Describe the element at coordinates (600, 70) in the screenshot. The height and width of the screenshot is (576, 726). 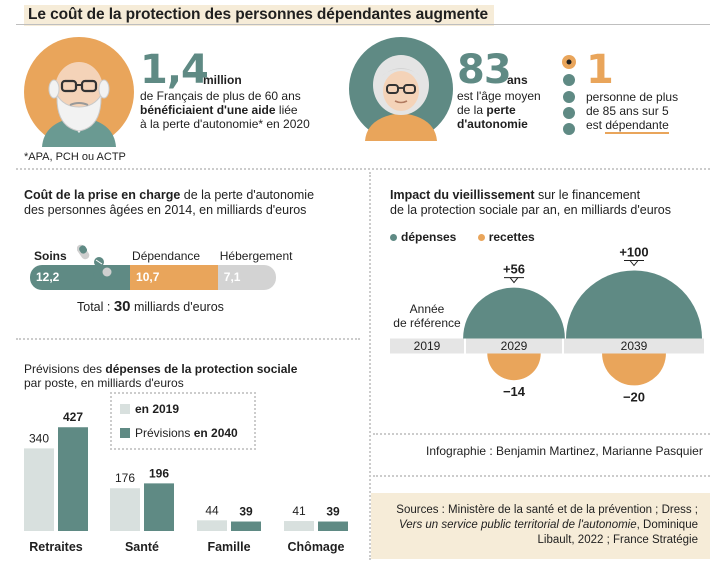
I see `stat3-number: 1` at that location.